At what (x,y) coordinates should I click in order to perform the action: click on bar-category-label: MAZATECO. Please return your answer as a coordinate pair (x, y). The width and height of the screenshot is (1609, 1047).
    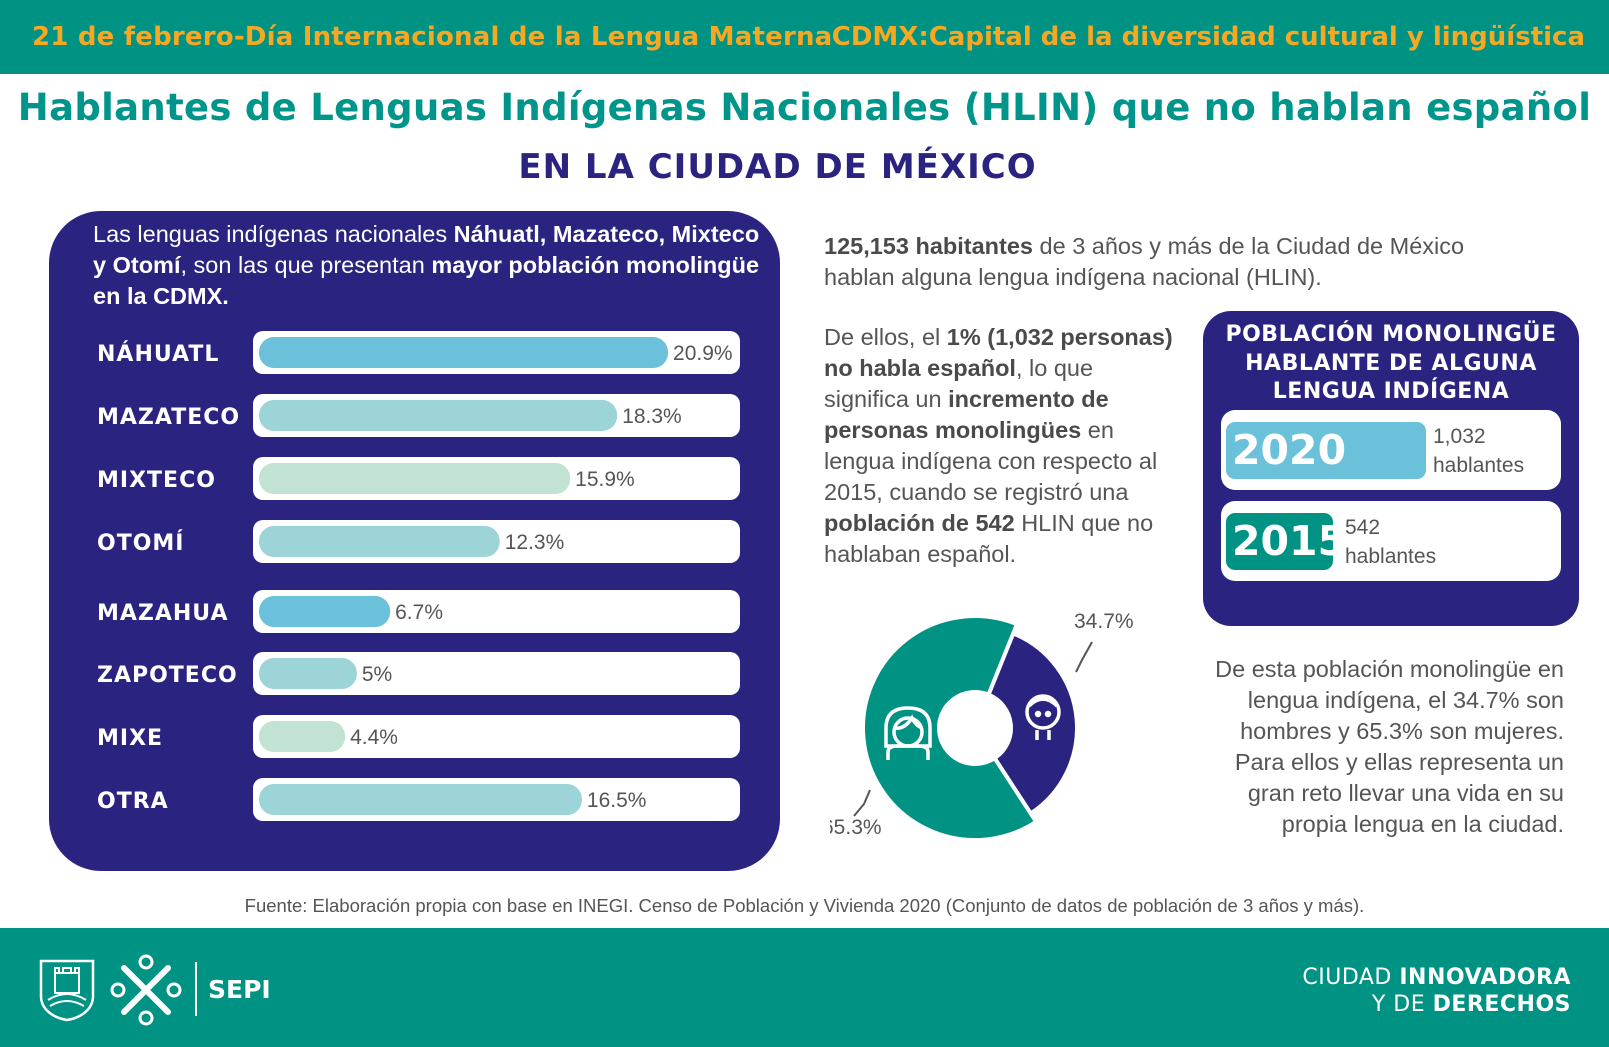
    Looking at the image, I should click on (168, 417).